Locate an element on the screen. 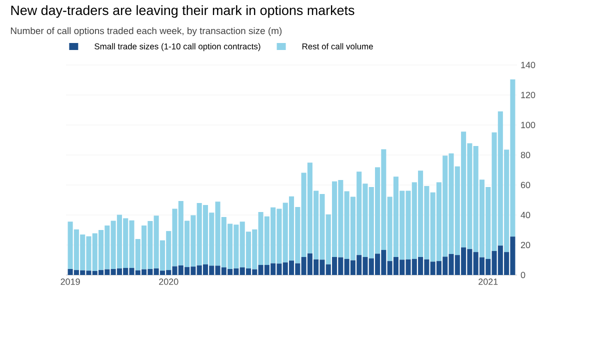 The width and height of the screenshot is (605, 341). x-tick-label: 2019 is located at coordinates (70, 281).